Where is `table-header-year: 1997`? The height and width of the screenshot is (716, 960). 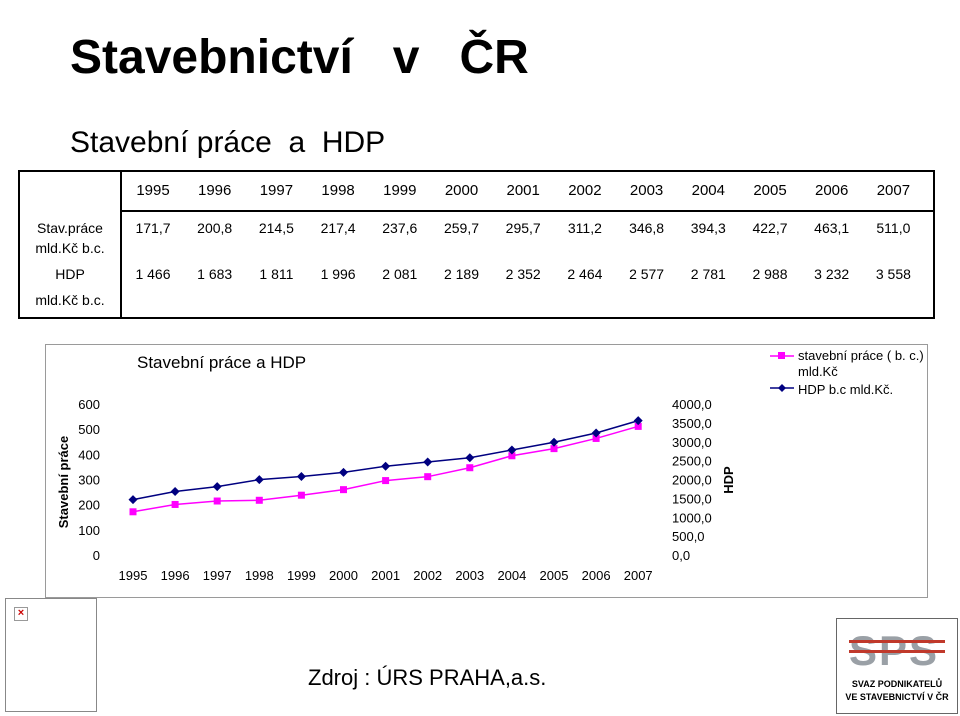
table-header-year: 1997 is located at coordinates (276, 190).